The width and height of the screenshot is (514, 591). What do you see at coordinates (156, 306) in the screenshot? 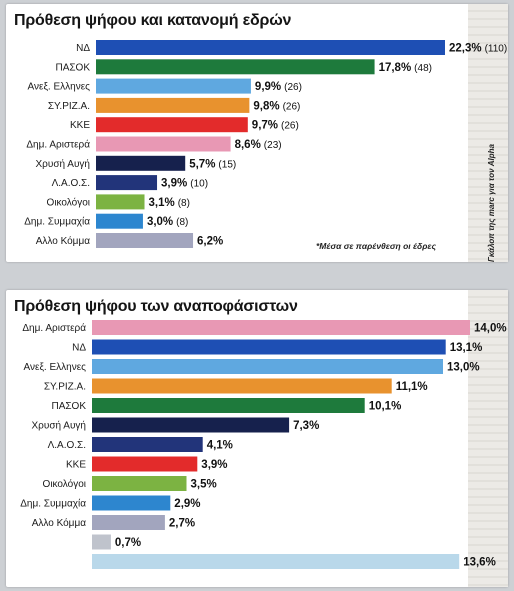
I see `chart-title: Πρόθεση ψήφου των αναποφάσιστων` at bounding box center [156, 306].